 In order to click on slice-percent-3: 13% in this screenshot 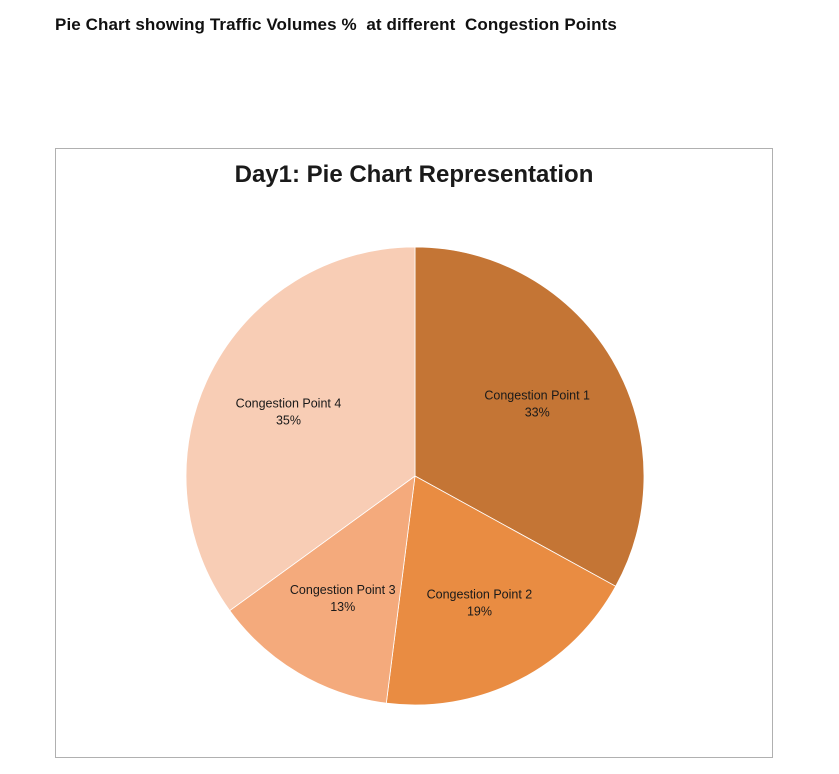, I will do `click(342, 607)`.